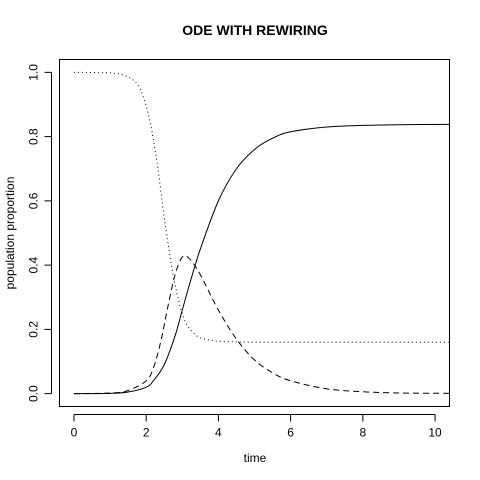  What do you see at coordinates (435, 433) in the screenshot?
I see `x-tick-label: 10` at bounding box center [435, 433].